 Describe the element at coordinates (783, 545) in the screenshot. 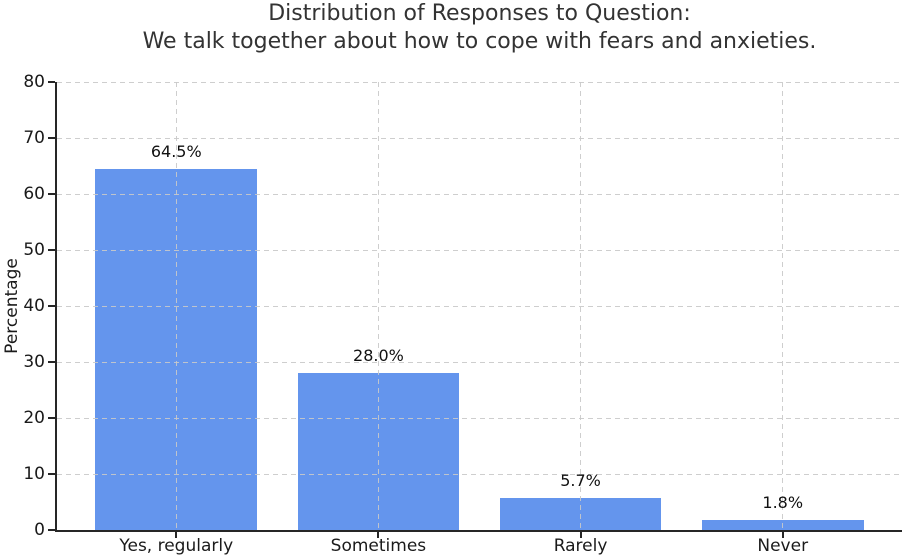

I see `x-tick-label: Never` at that location.